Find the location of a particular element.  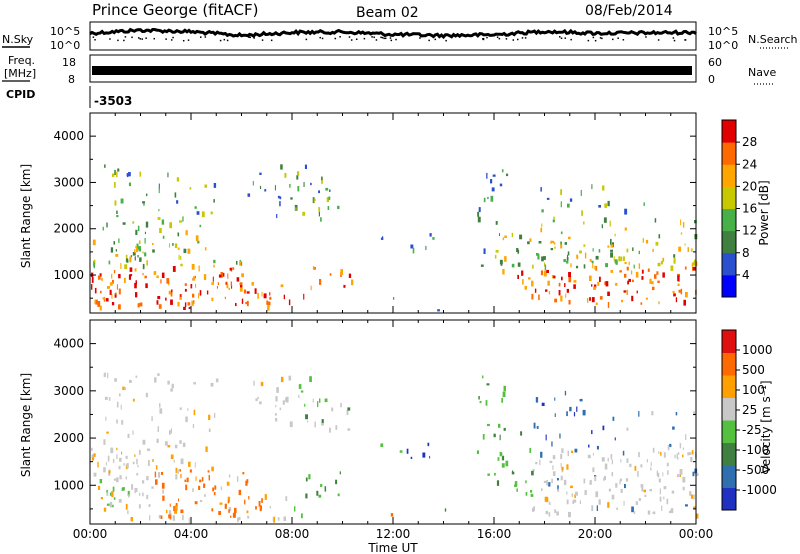

freq-right-tick-bottom: 0 is located at coordinates (711, 79).